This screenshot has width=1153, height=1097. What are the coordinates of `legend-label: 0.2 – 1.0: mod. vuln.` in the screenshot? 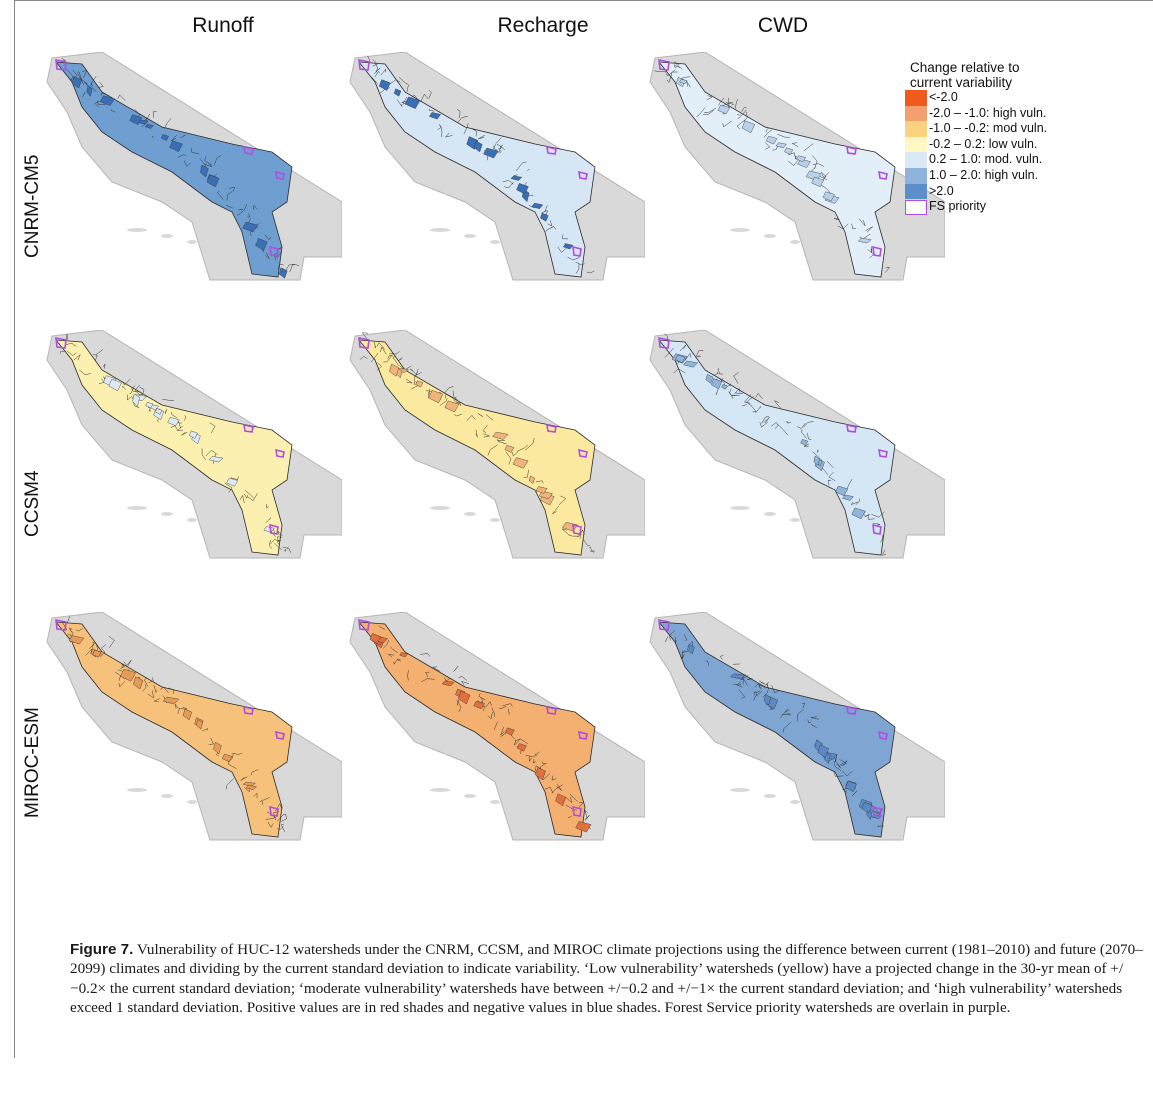 It's located at (986, 159).